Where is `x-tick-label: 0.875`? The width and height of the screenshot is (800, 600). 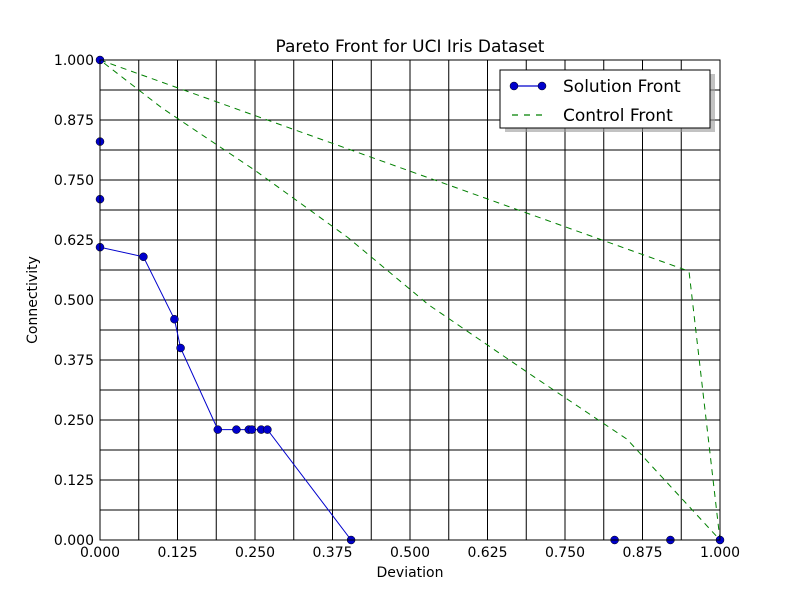
x-tick-label: 0.875 is located at coordinates (642, 553).